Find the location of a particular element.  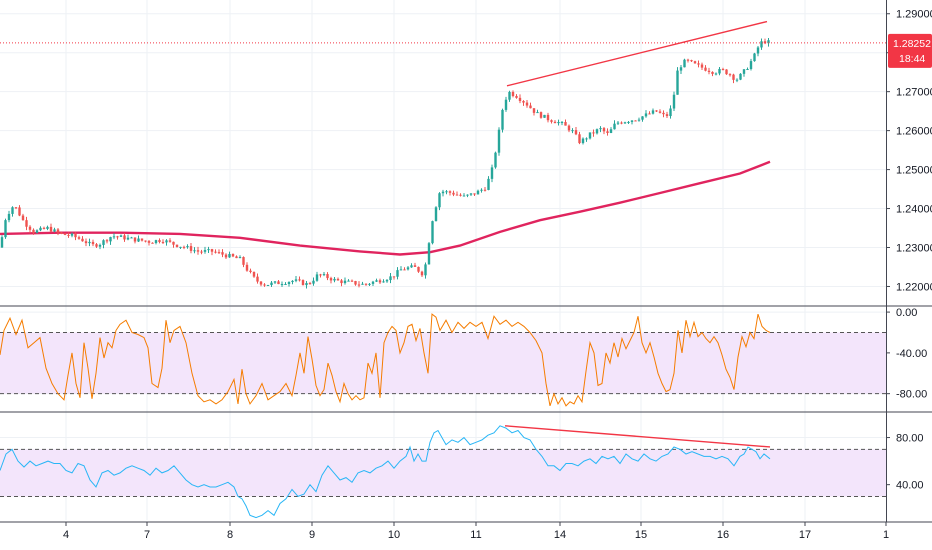

price-trendline is located at coordinates (637, 53).